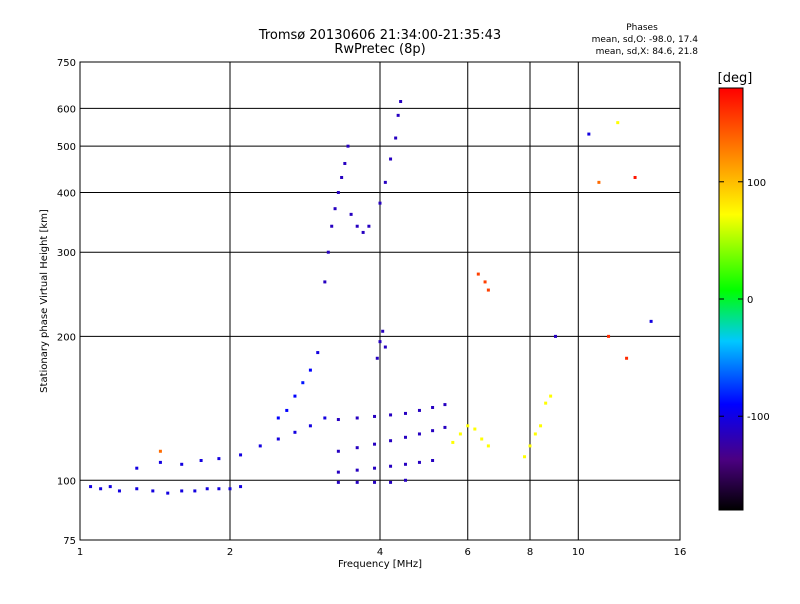 The image size is (800, 604). Describe the element at coordinates (642, 28) in the screenshot. I see `phase-stats-heading: Phases` at that location.